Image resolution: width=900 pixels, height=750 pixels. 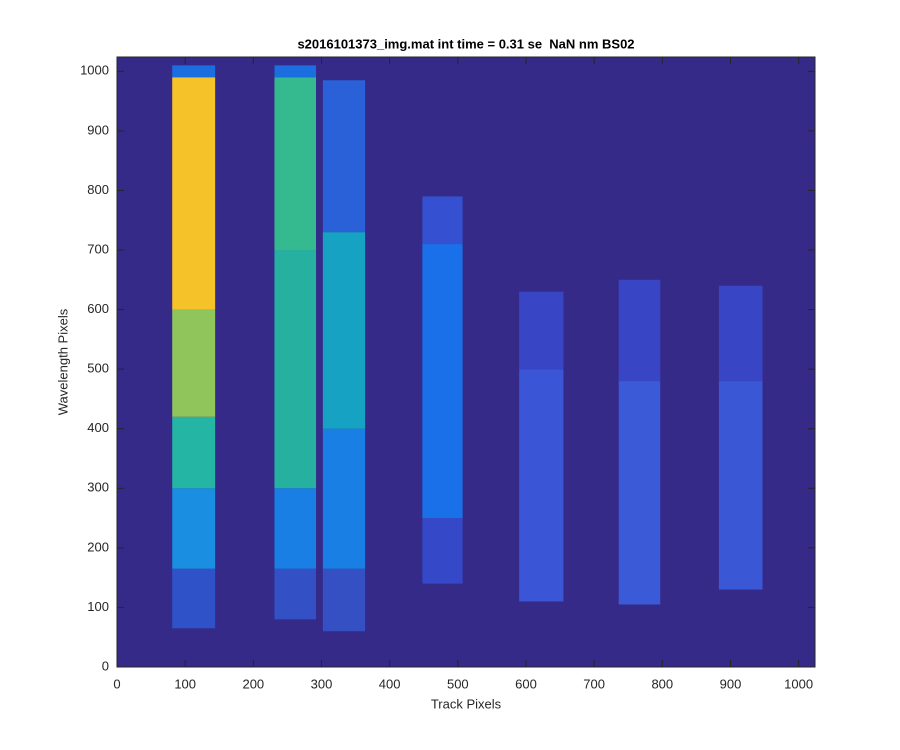 What do you see at coordinates (116, 683) in the screenshot?
I see `x-tick-label: 0` at bounding box center [116, 683].